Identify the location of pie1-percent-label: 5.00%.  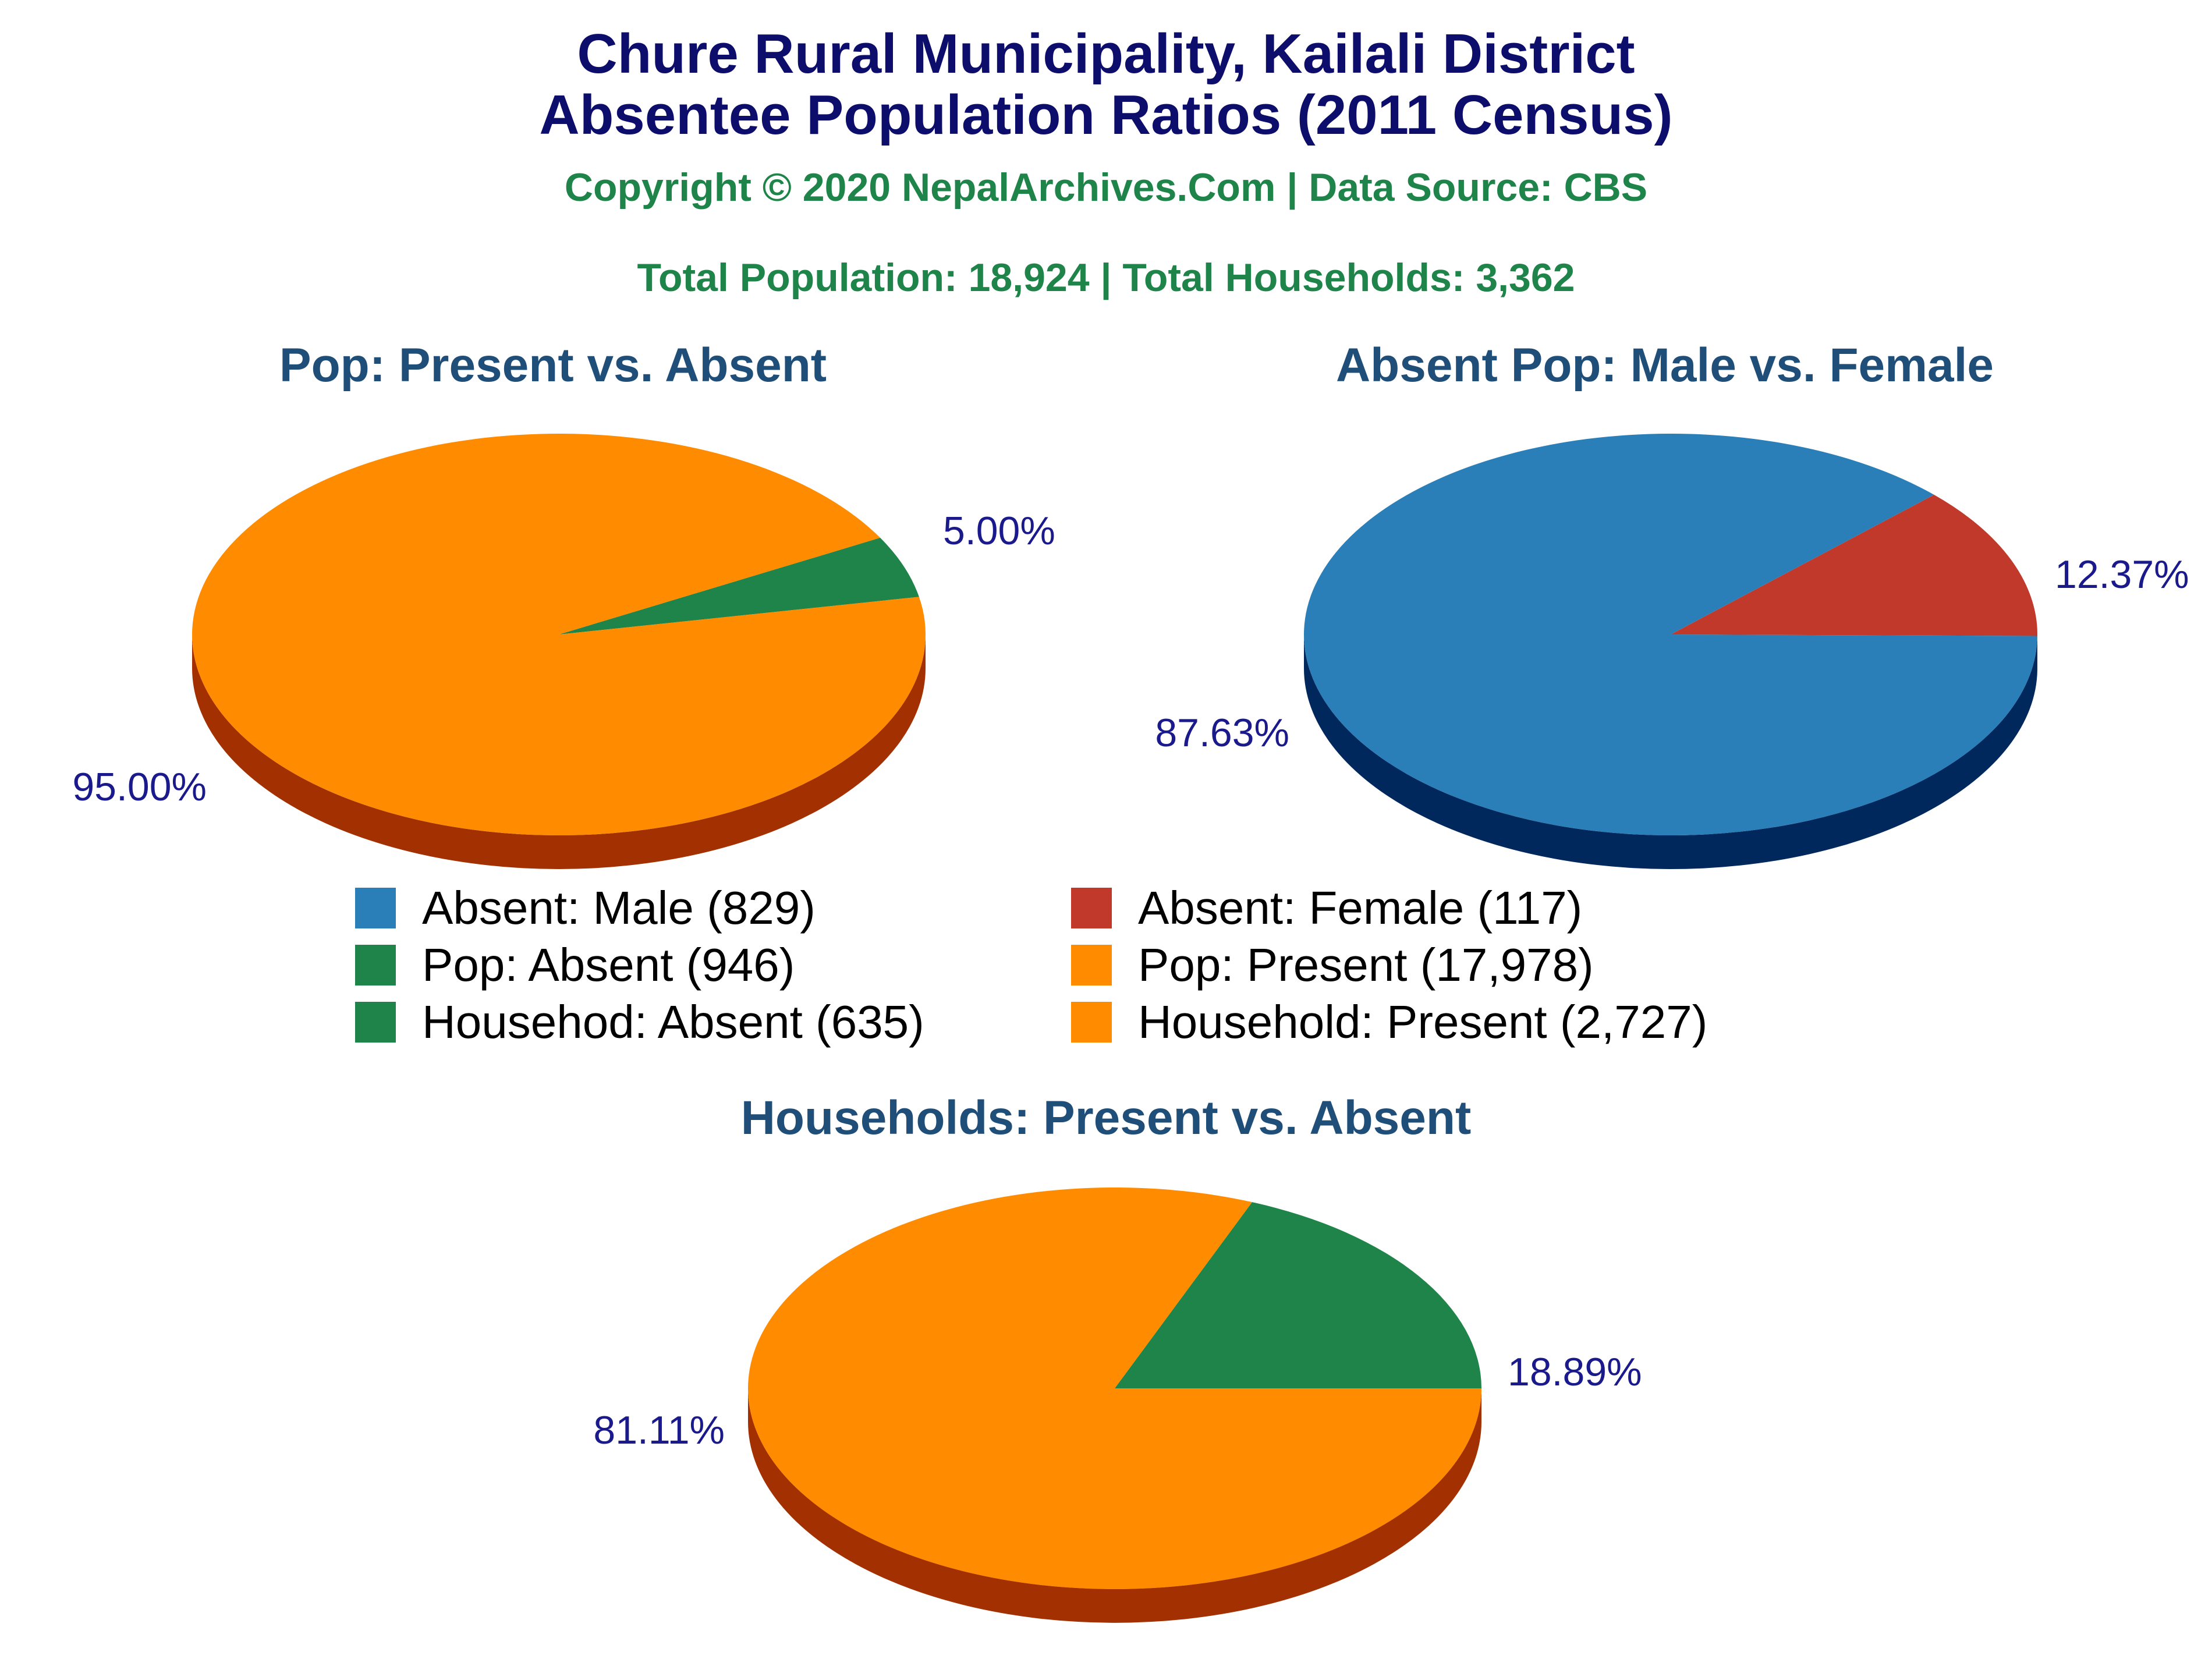
(999, 531).